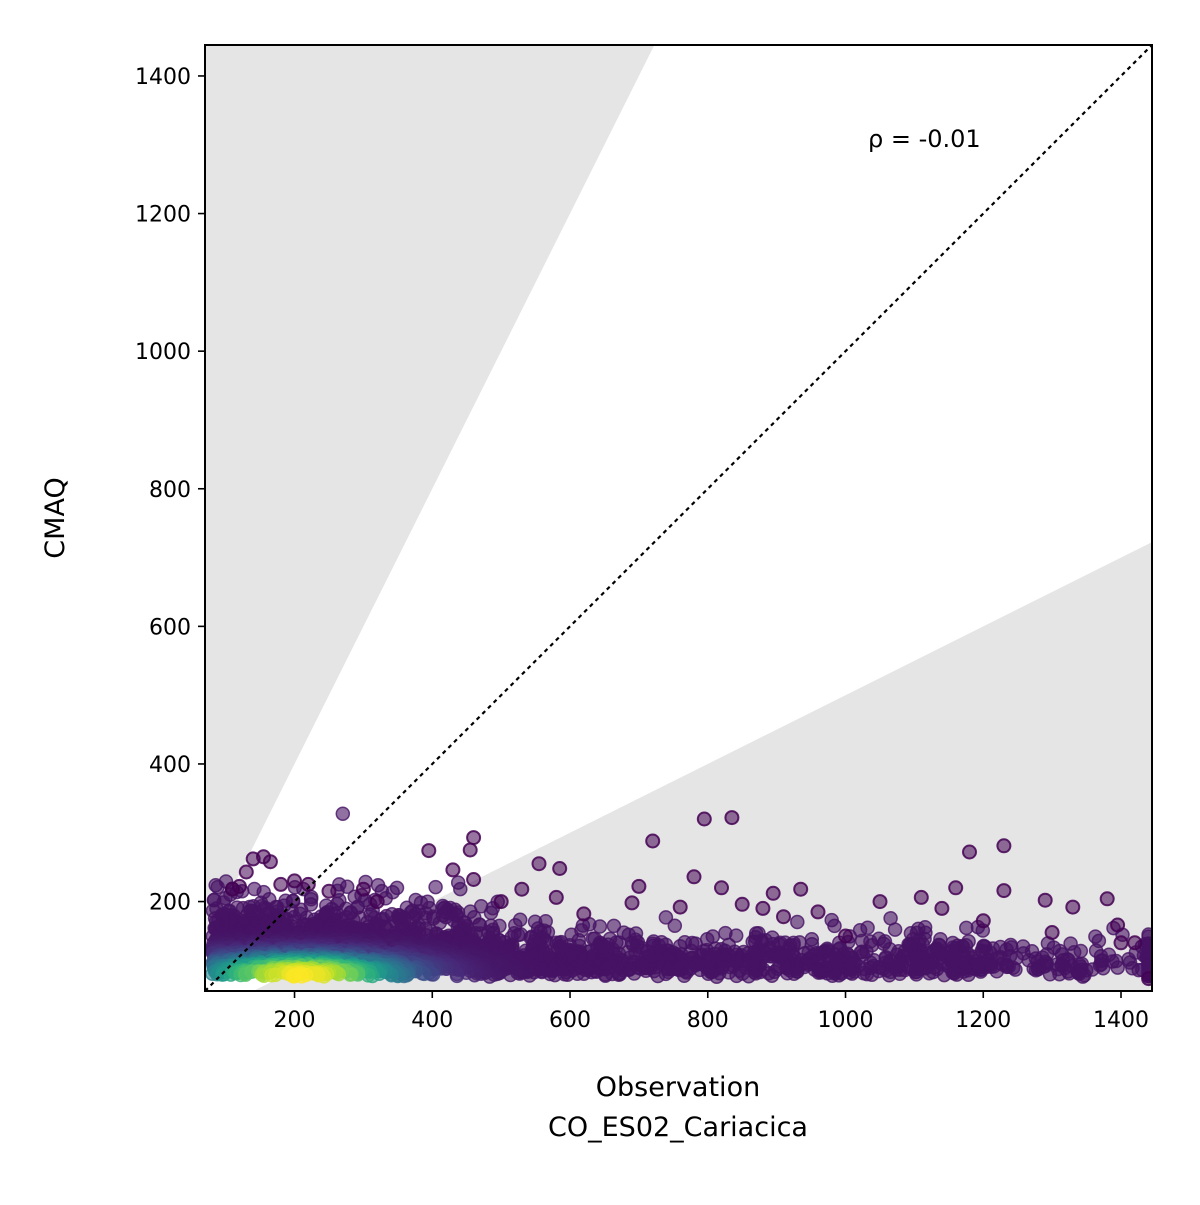 This screenshot has width=1200, height=1205. What do you see at coordinates (1121, 1020) in the screenshot?
I see `x-tick-label: 1400` at bounding box center [1121, 1020].